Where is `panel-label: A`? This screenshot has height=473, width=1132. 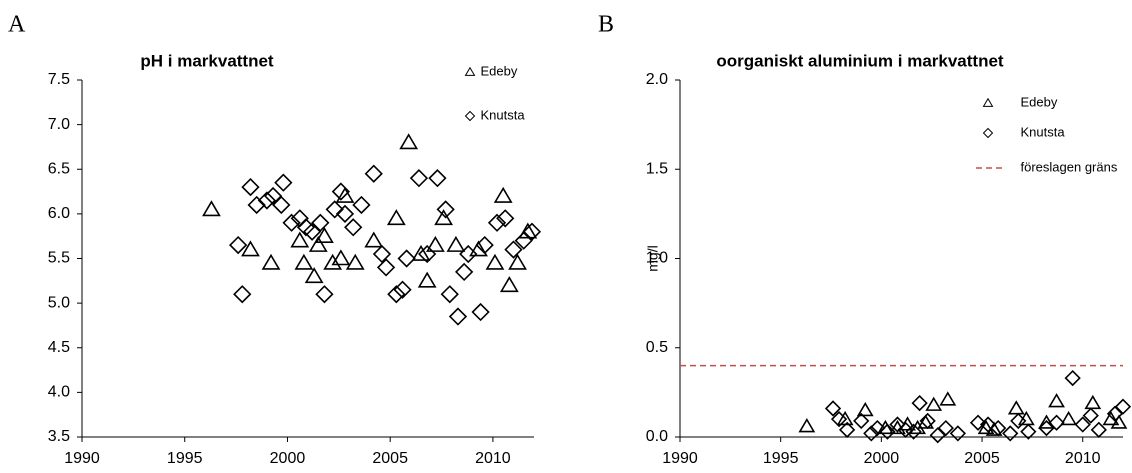
panel-label: A is located at coordinates (17, 25).